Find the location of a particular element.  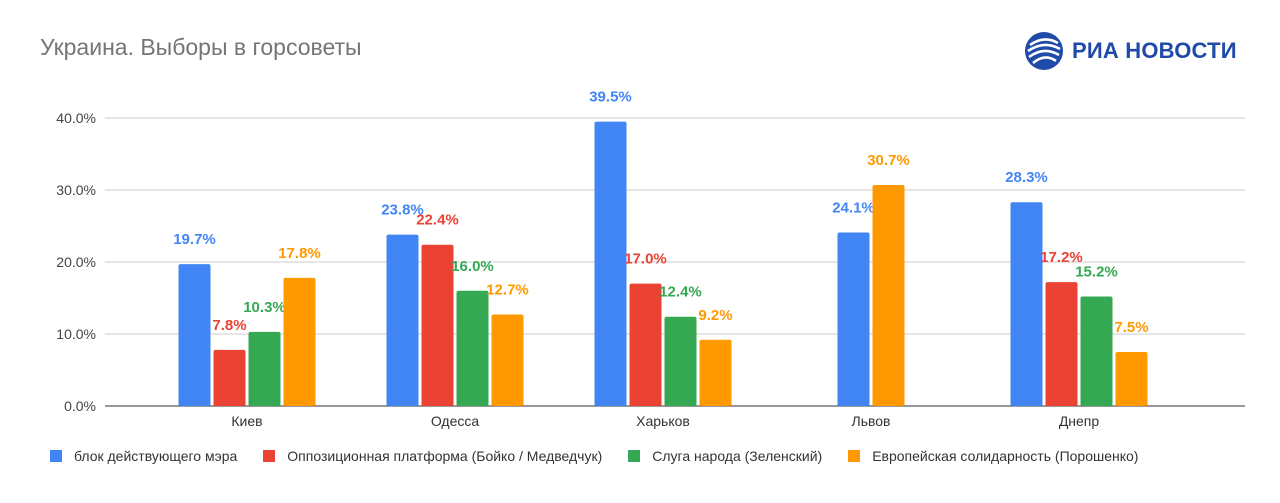

data-label: 9.2% is located at coordinates (715, 315).